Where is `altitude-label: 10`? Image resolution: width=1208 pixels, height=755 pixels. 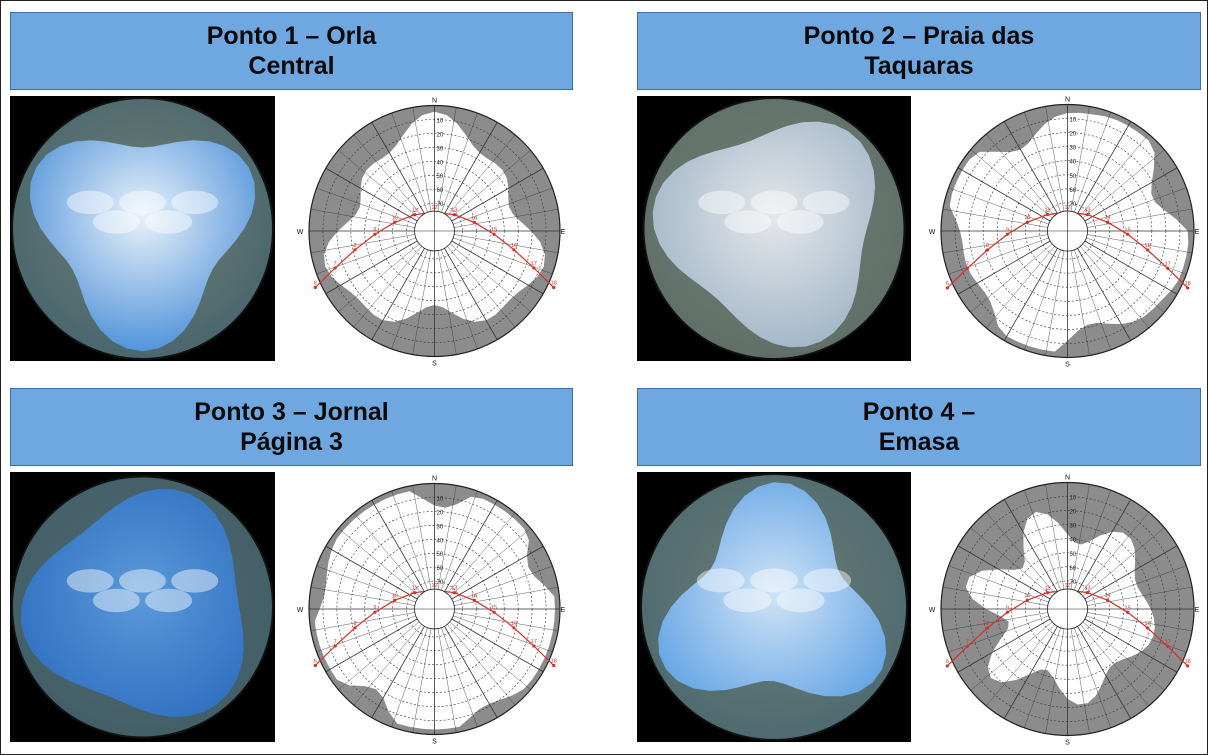
altitude-label: 10 is located at coordinates (440, 121).